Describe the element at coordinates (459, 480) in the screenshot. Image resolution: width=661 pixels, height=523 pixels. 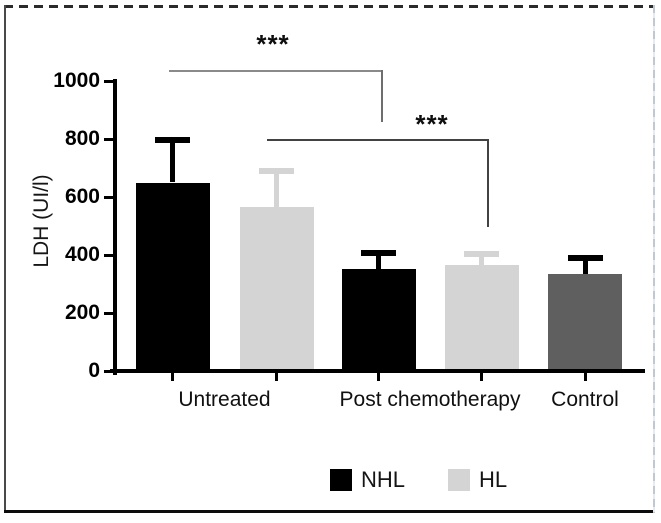
I see `legend-swatch-hl` at that location.